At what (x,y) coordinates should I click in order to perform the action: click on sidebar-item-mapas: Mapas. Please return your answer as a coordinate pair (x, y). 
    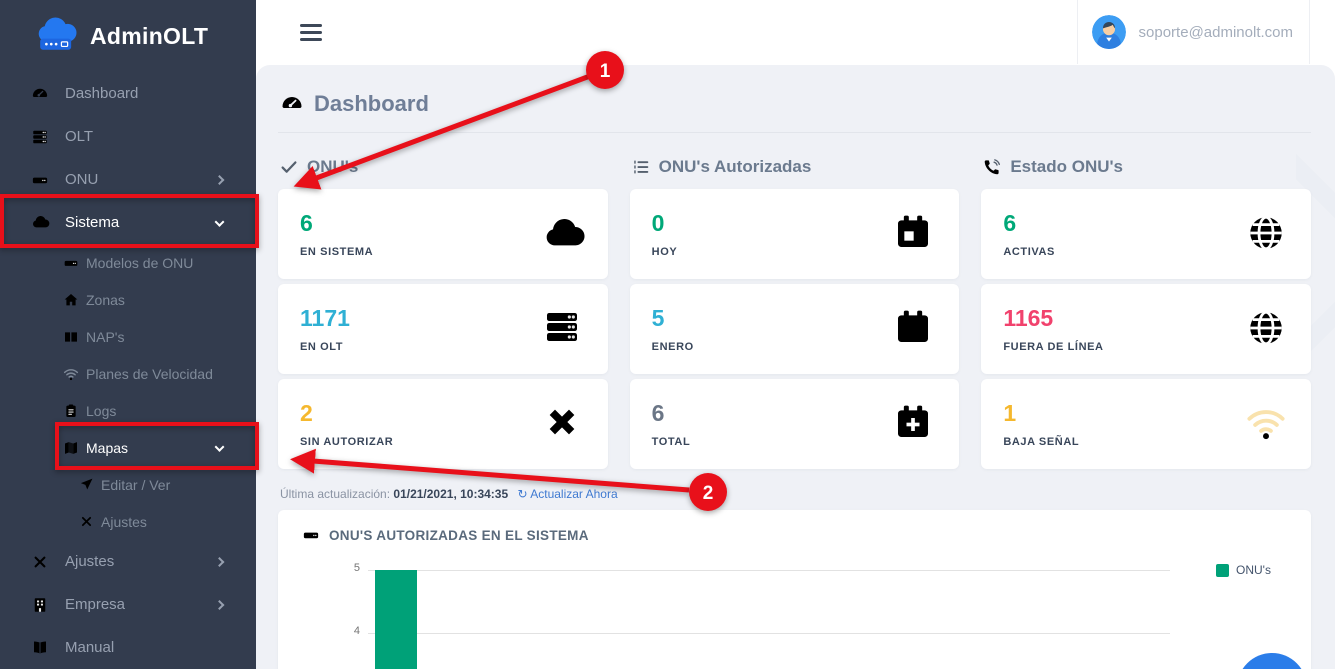
    Looking at the image, I should click on (128, 447).